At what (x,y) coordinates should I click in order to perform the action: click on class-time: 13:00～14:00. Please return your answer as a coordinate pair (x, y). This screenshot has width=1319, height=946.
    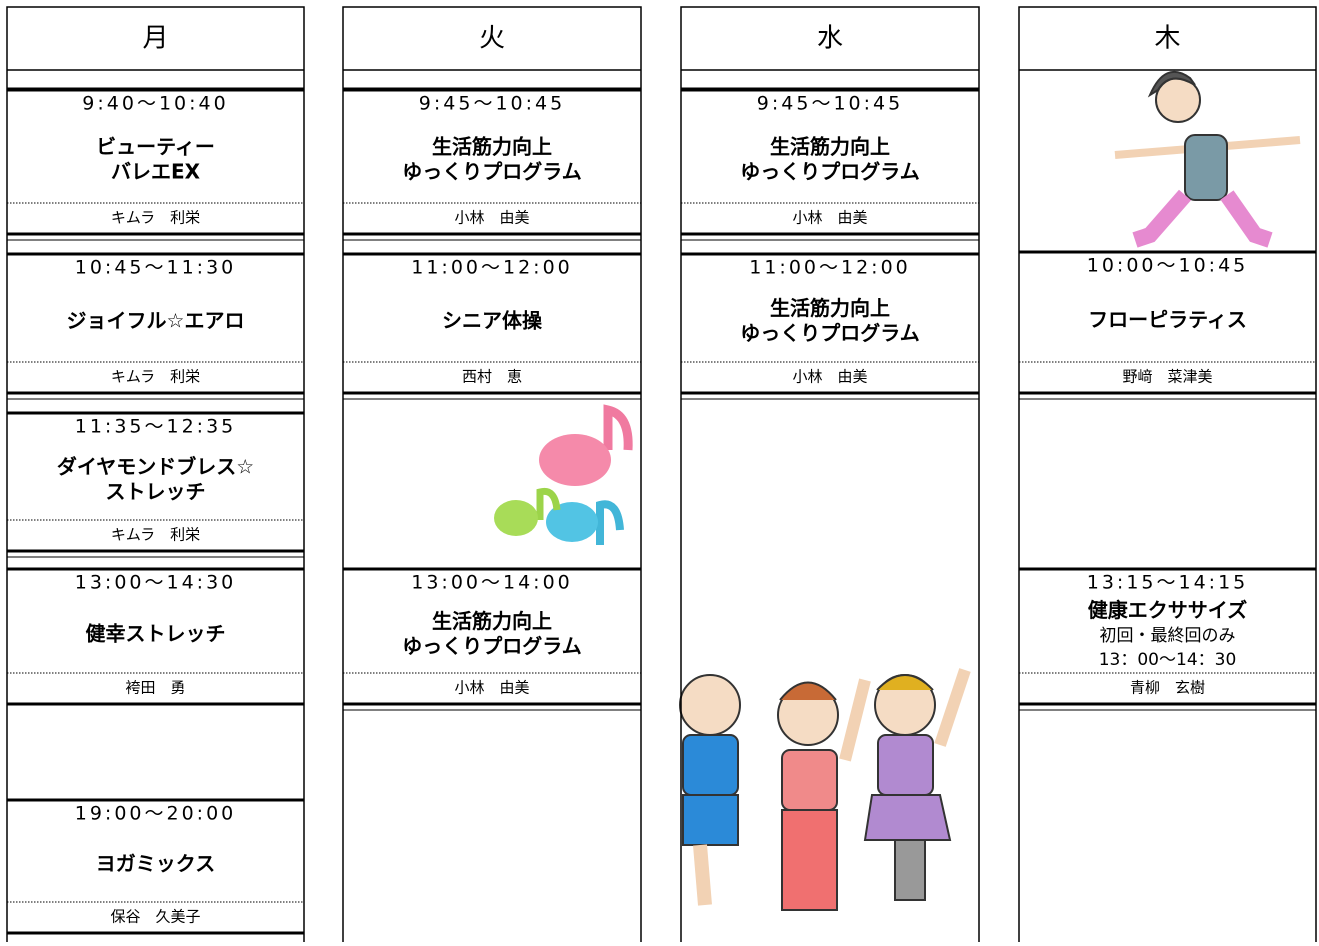
    Looking at the image, I should click on (492, 583).